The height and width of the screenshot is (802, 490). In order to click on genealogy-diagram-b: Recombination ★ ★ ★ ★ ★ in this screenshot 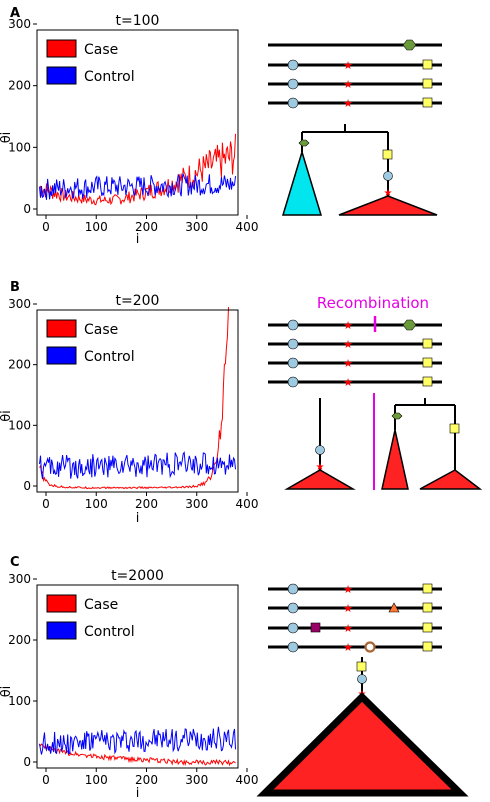, I will do `click(375, 392)`.